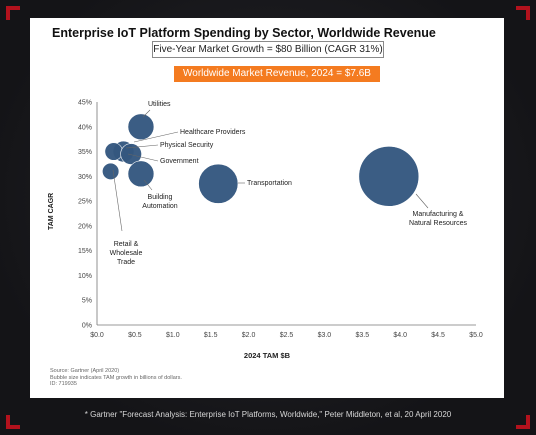 This screenshot has height=435, width=536. I want to click on y-tick-label: 5%, so click(87, 301).